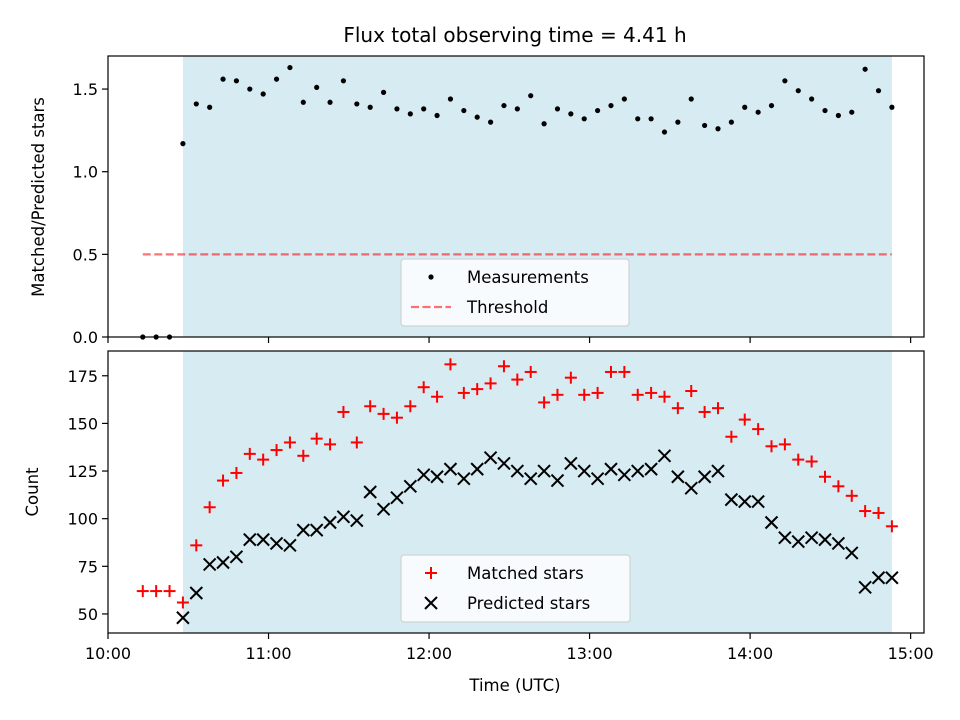  What do you see at coordinates (590, 653) in the screenshot?
I see `x-tick-label: 13:00` at bounding box center [590, 653].